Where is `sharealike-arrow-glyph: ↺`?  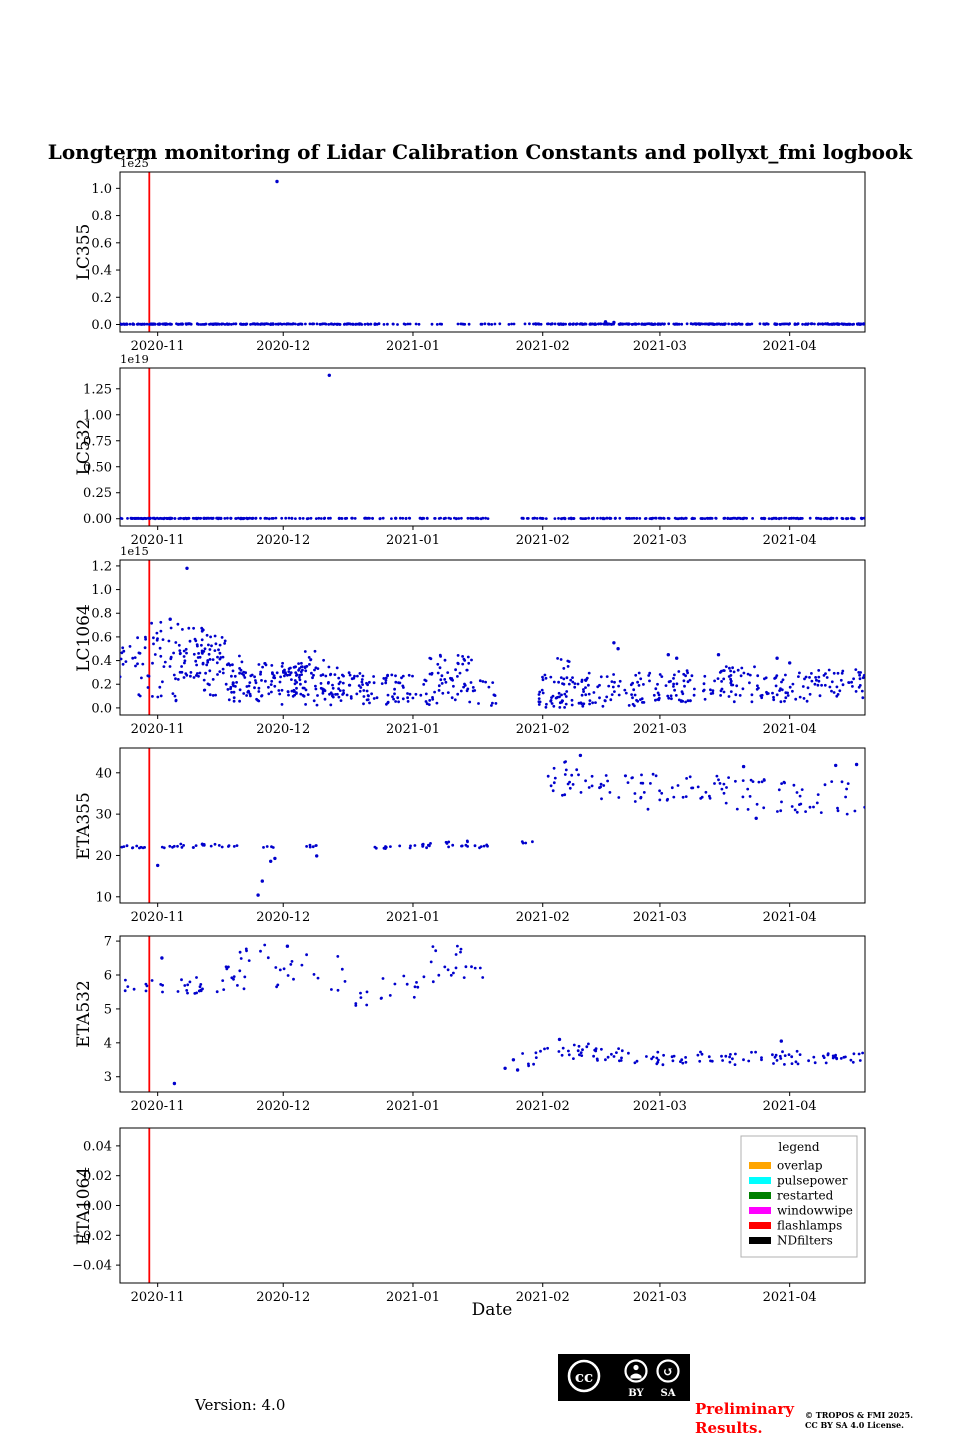 sharealike-arrow-glyph: ↺ is located at coordinates (668, 1372).